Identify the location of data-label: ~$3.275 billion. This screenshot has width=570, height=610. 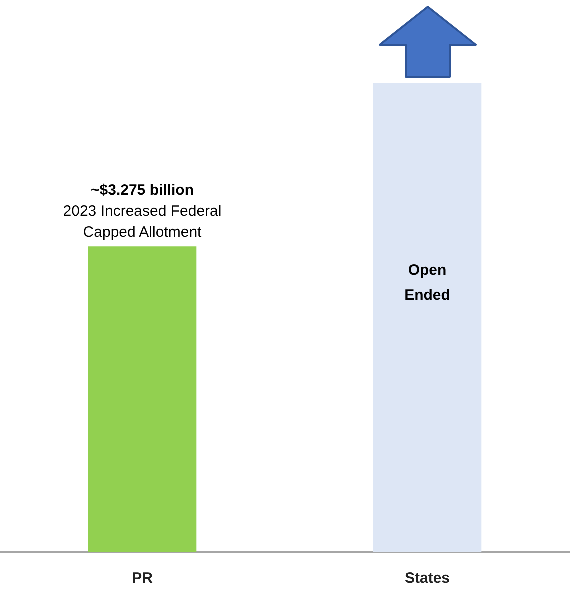
(142, 190).